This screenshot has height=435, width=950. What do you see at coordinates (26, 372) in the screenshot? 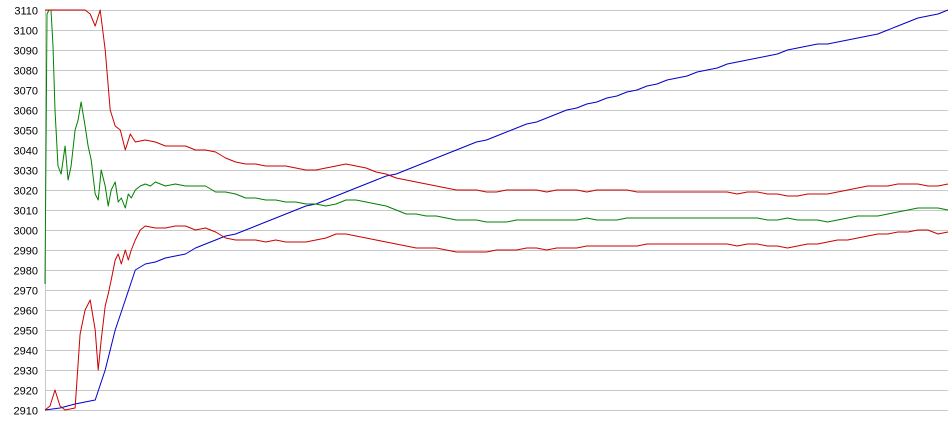
I see `y-tick-label-2930: 2930` at bounding box center [26, 372].